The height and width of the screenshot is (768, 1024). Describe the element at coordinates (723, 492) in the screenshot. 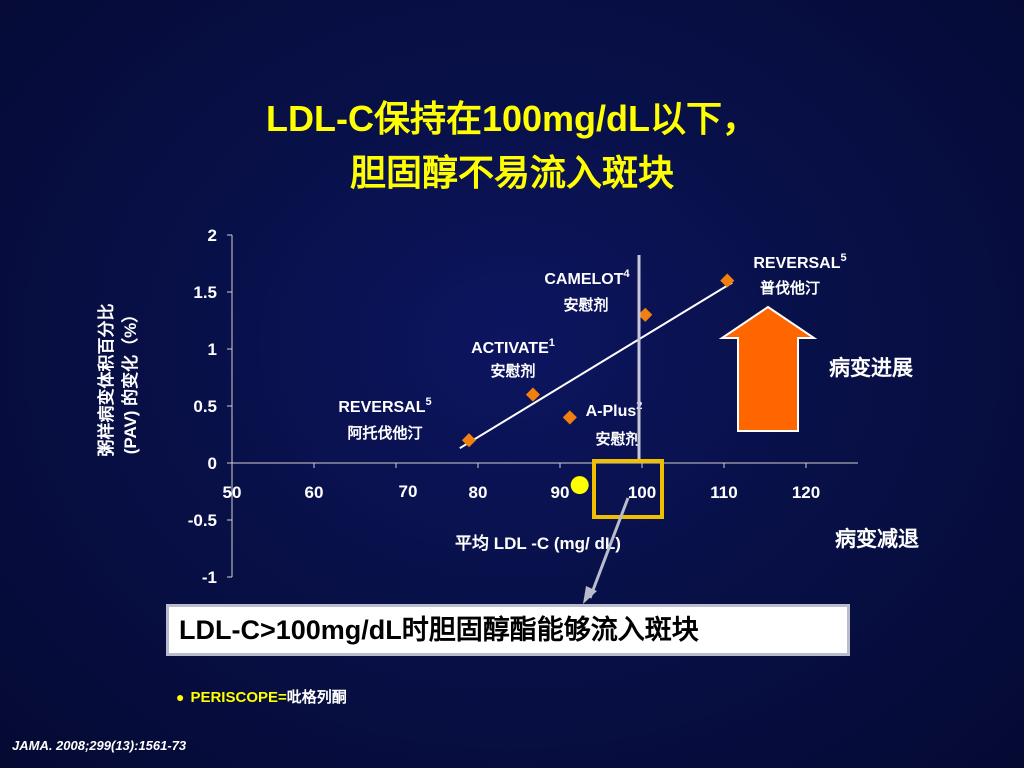

I see `x-tick-label: 110` at that location.